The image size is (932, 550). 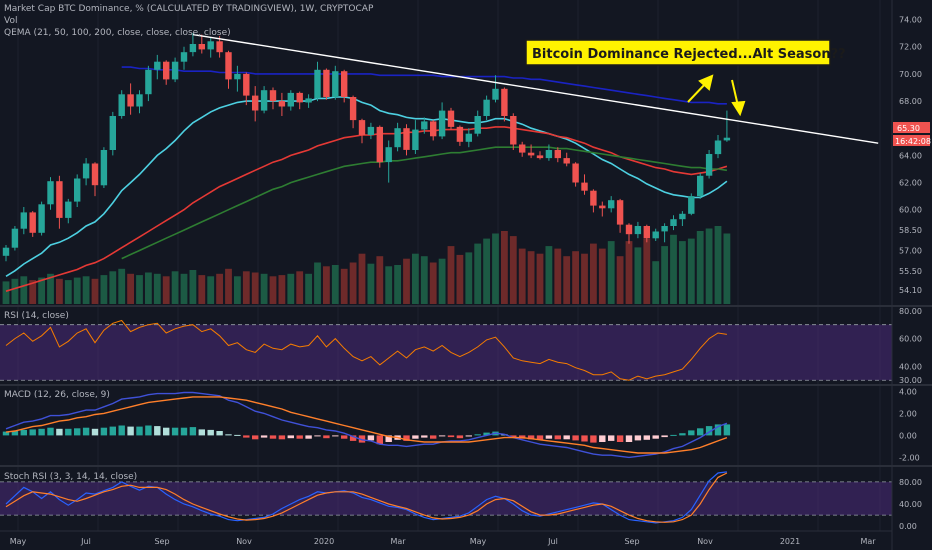 I want to click on volume-legend: Vol, so click(x=10, y=21).